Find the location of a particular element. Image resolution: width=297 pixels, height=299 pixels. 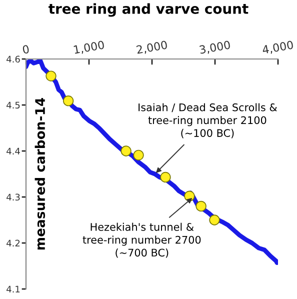

y-axis-title: measured carbon-14 is located at coordinates (40, 174).